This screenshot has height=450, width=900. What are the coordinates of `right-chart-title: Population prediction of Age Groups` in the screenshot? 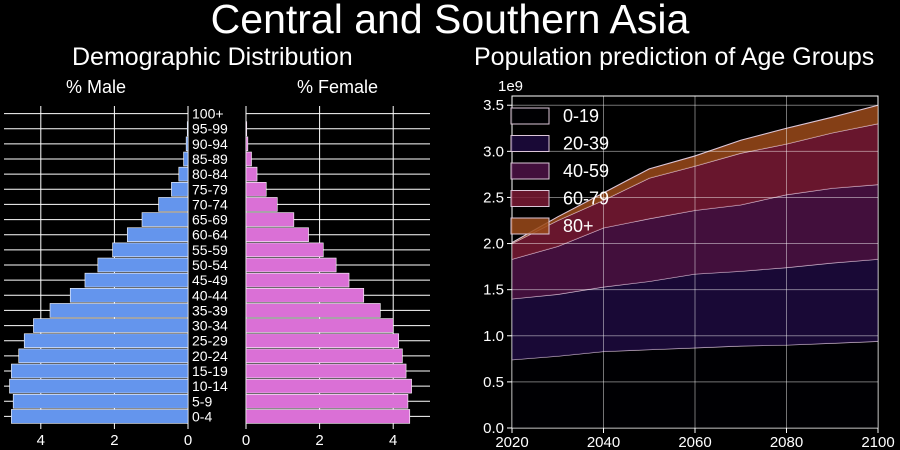 It's located at (674, 57).